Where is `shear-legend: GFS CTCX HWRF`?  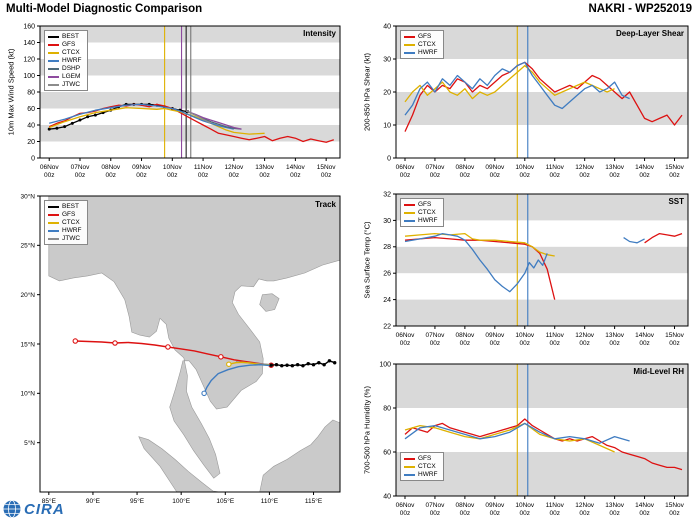
shear-legend: GFS CTCX HWRF is located at coordinates (422, 44).